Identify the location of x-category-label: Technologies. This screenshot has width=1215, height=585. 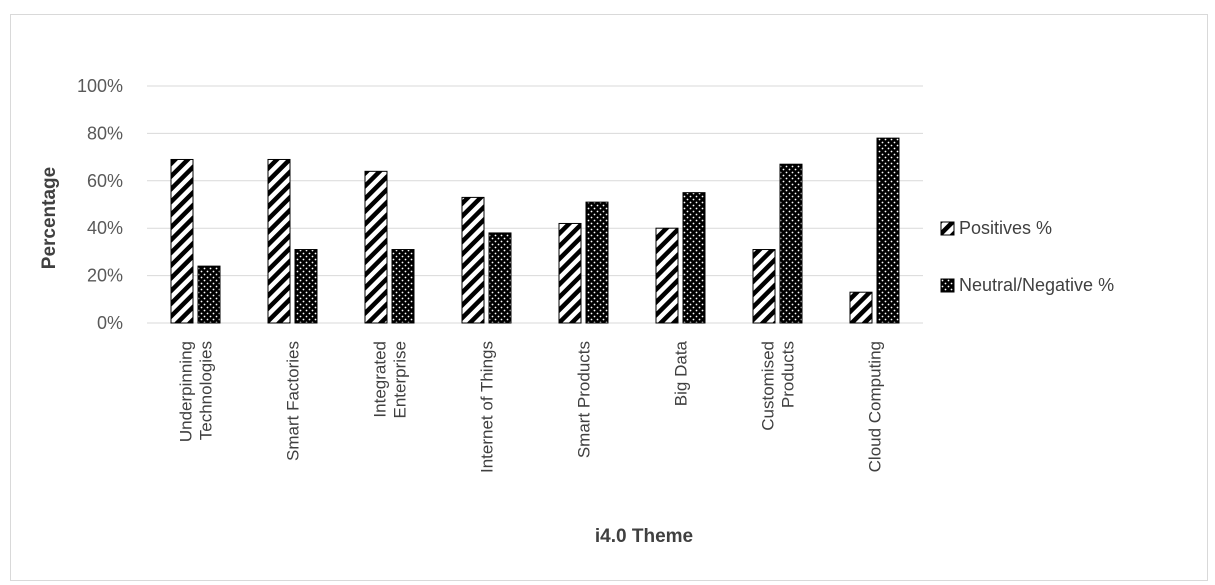
(206, 390).